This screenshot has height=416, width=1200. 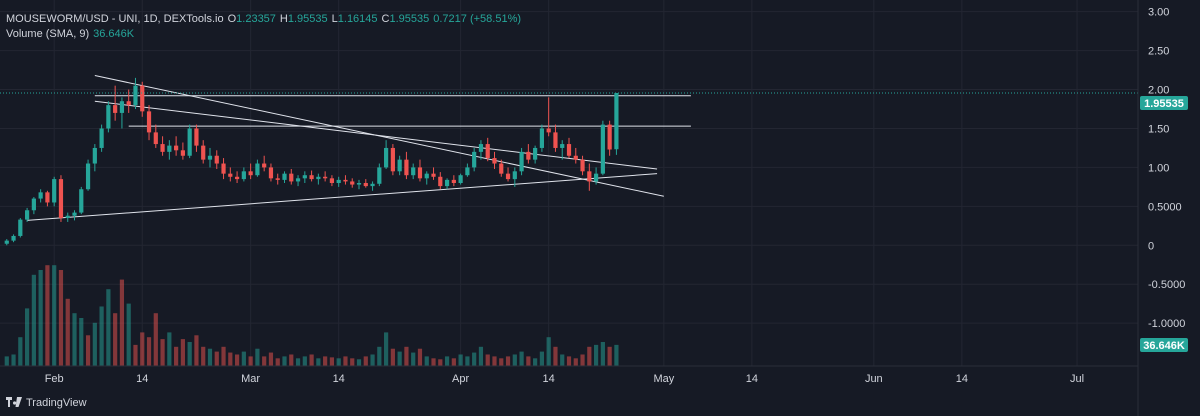 What do you see at coordinates (1158, 91) in the screenshot?
I see `price-tick-label: 2.00` at bounding box center [1158, 91].